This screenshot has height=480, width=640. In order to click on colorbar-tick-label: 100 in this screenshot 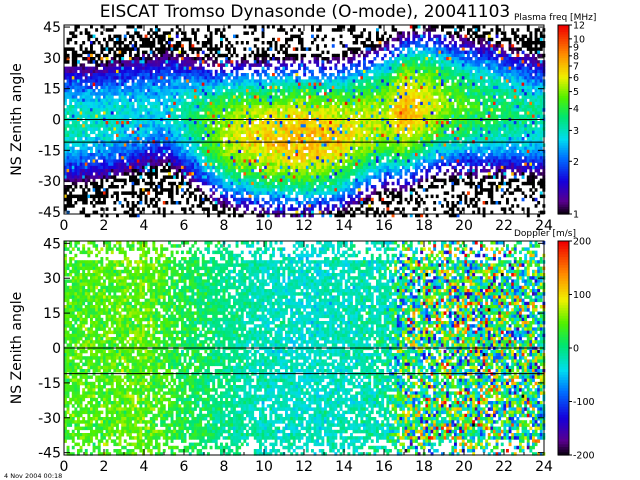, I will do `click(582, 295)`.